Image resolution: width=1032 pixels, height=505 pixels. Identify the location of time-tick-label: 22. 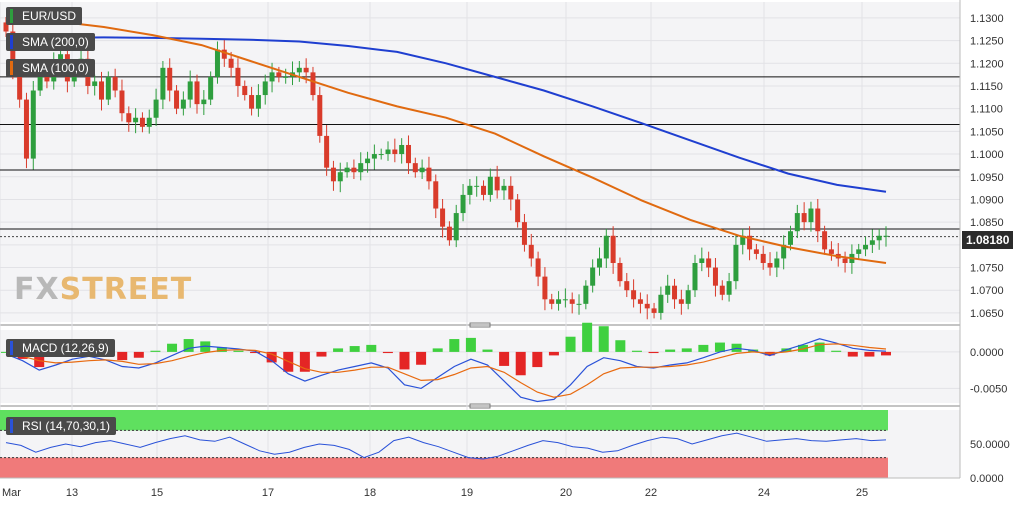
(651, 493).